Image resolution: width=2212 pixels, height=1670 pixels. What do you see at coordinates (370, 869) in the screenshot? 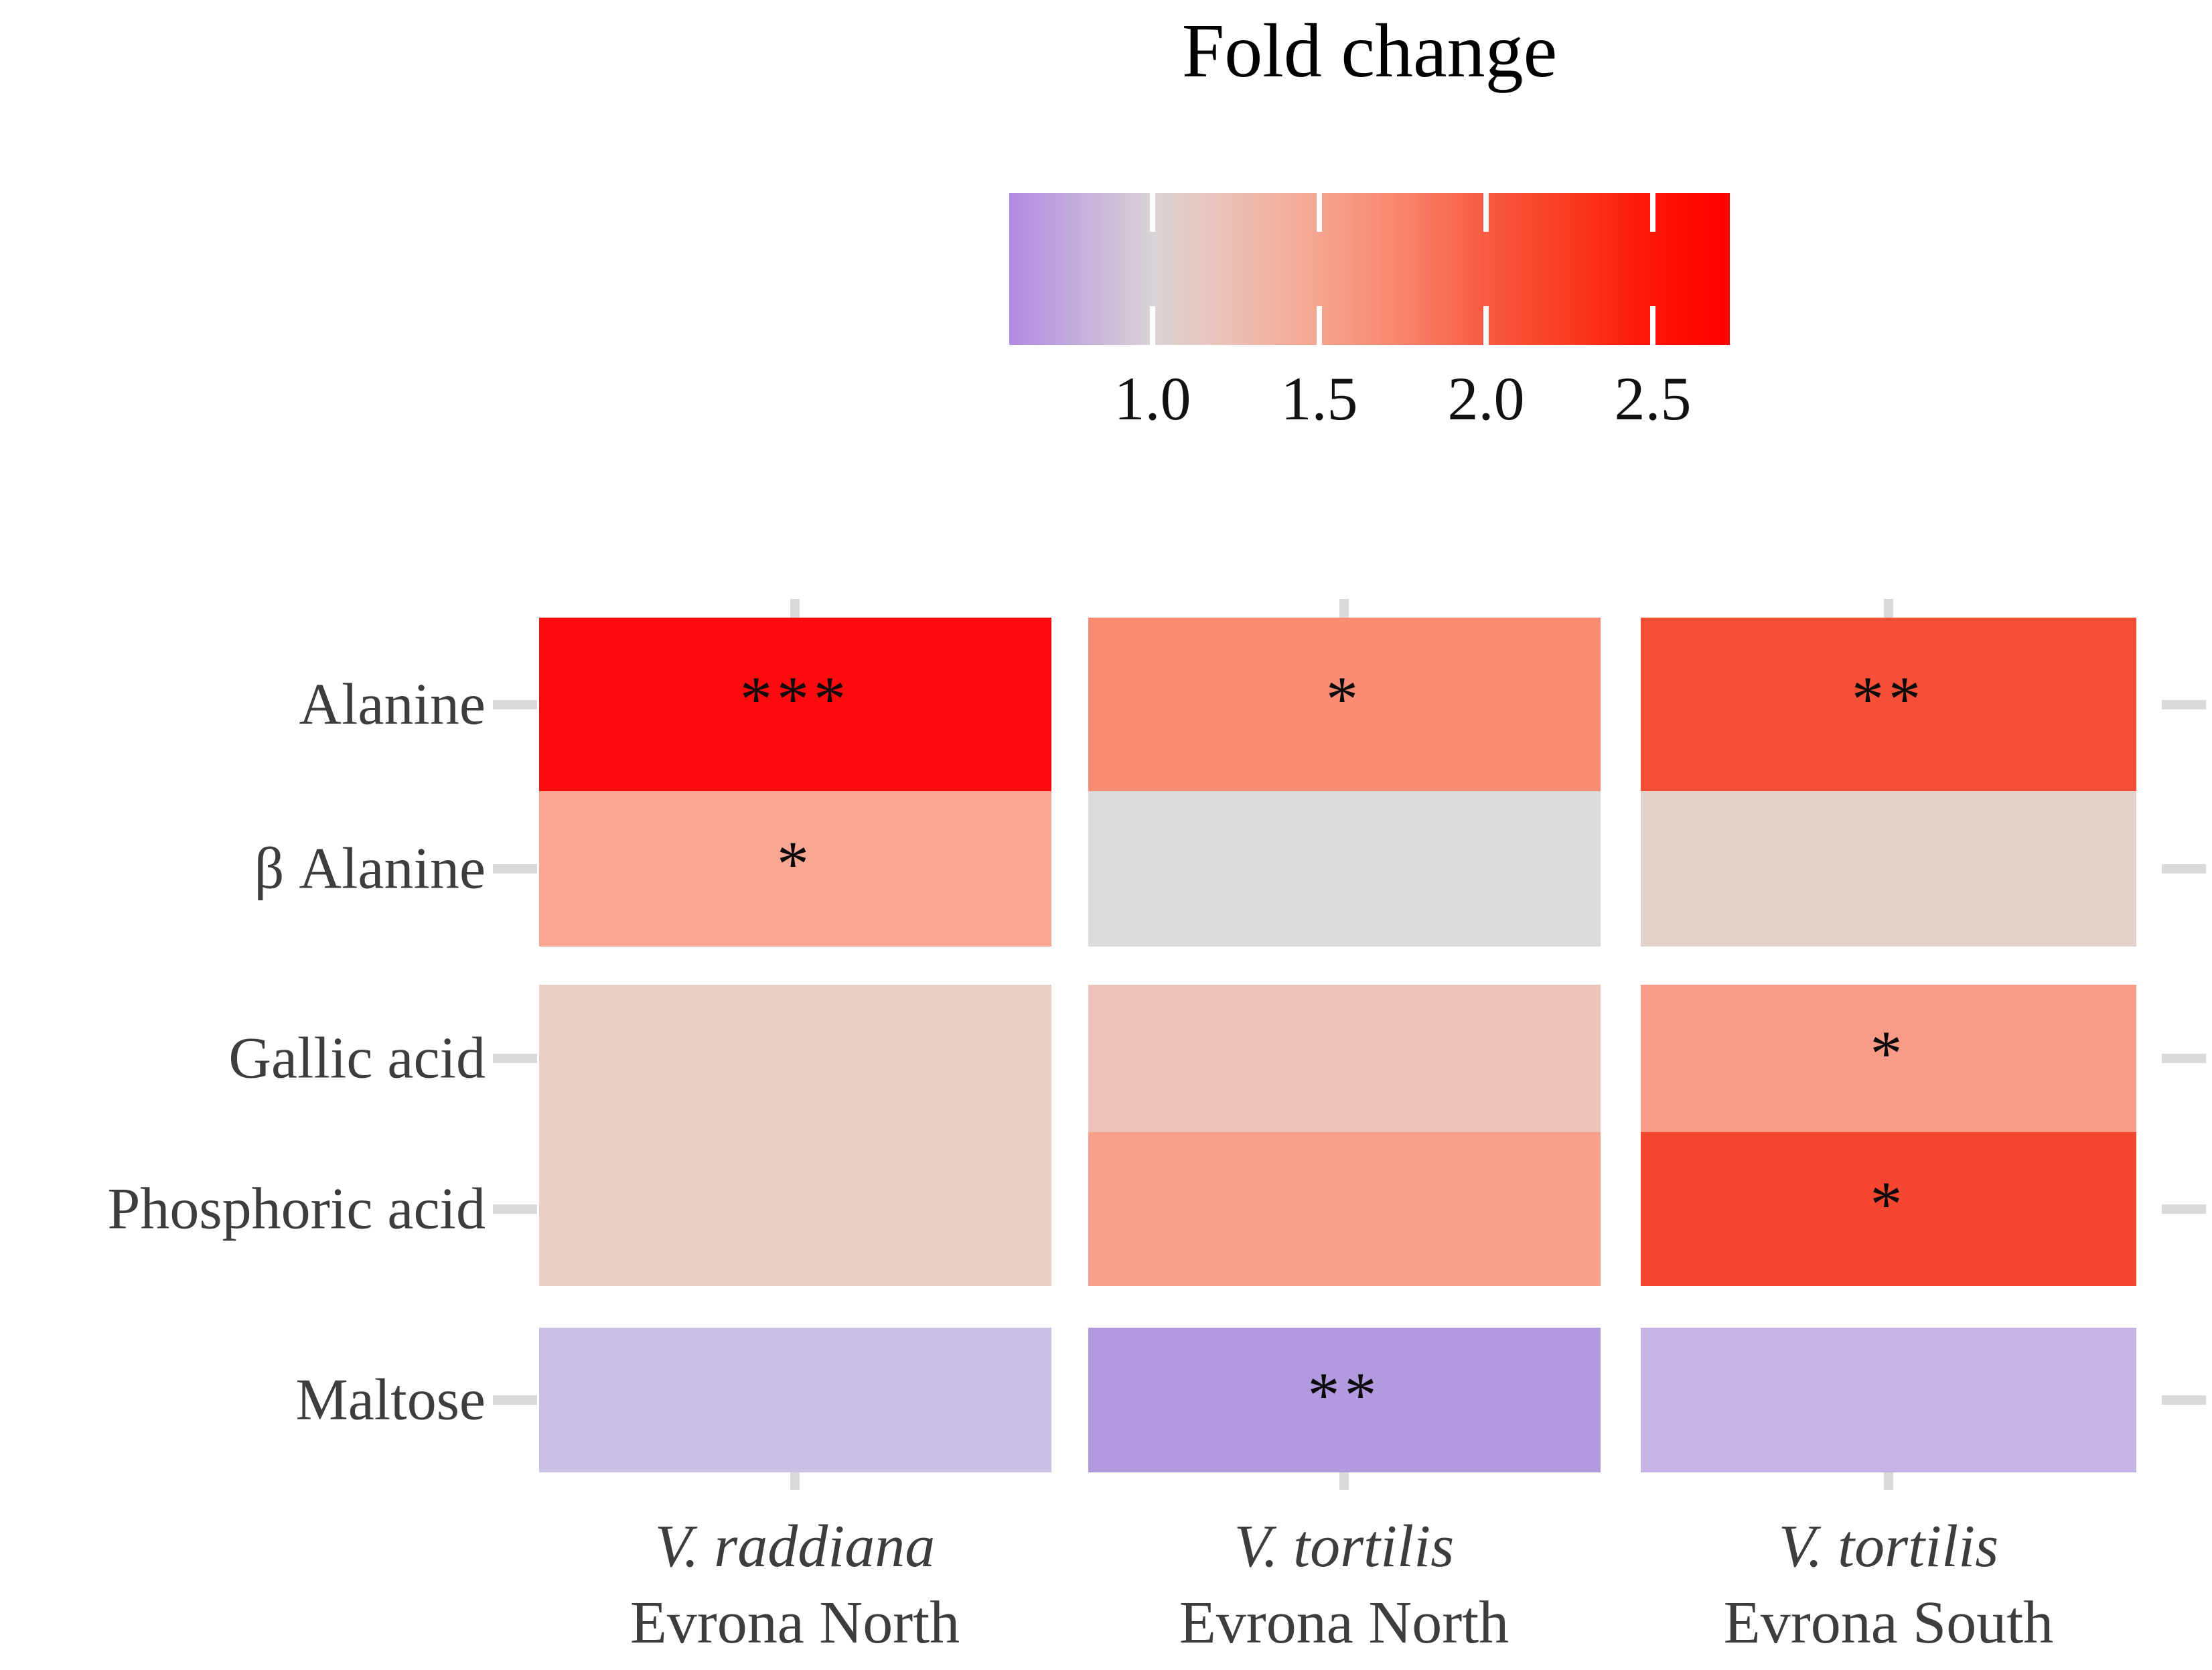
I see `row-label-beta-alanine: β Alanine` at bounding box center [370, 869].